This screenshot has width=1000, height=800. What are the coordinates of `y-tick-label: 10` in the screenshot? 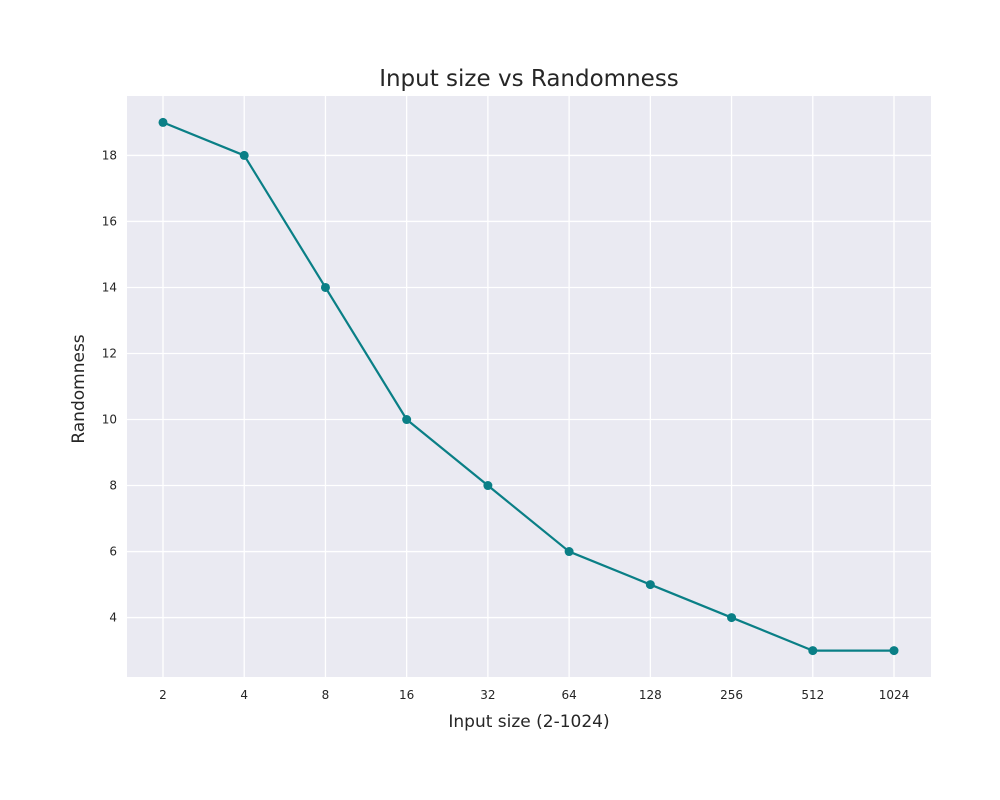 It's located at (109, 420).